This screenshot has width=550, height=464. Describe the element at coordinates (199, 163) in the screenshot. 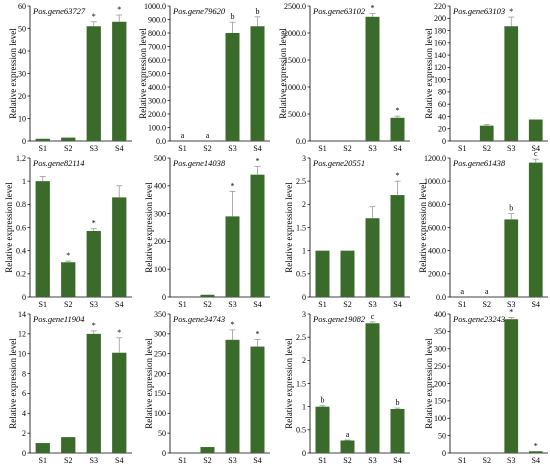

I see `gene-title: Pos.gene14038` at that location.